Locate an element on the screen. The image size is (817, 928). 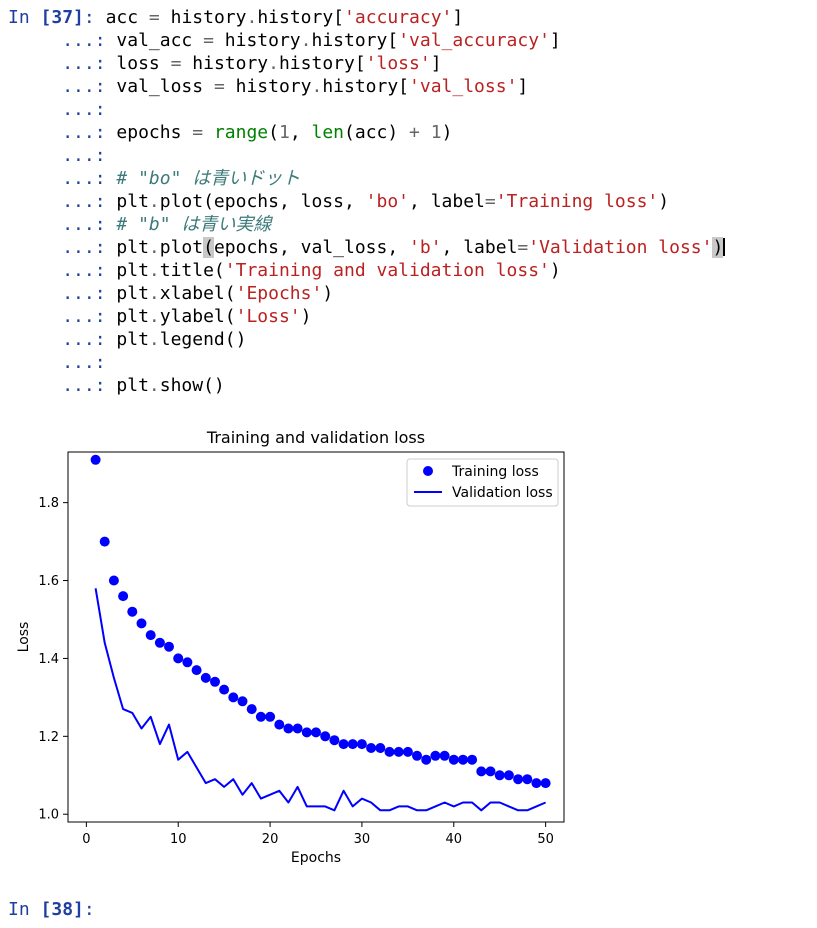
y-tick-label: 1.6 is located at coordinates (48, 581).